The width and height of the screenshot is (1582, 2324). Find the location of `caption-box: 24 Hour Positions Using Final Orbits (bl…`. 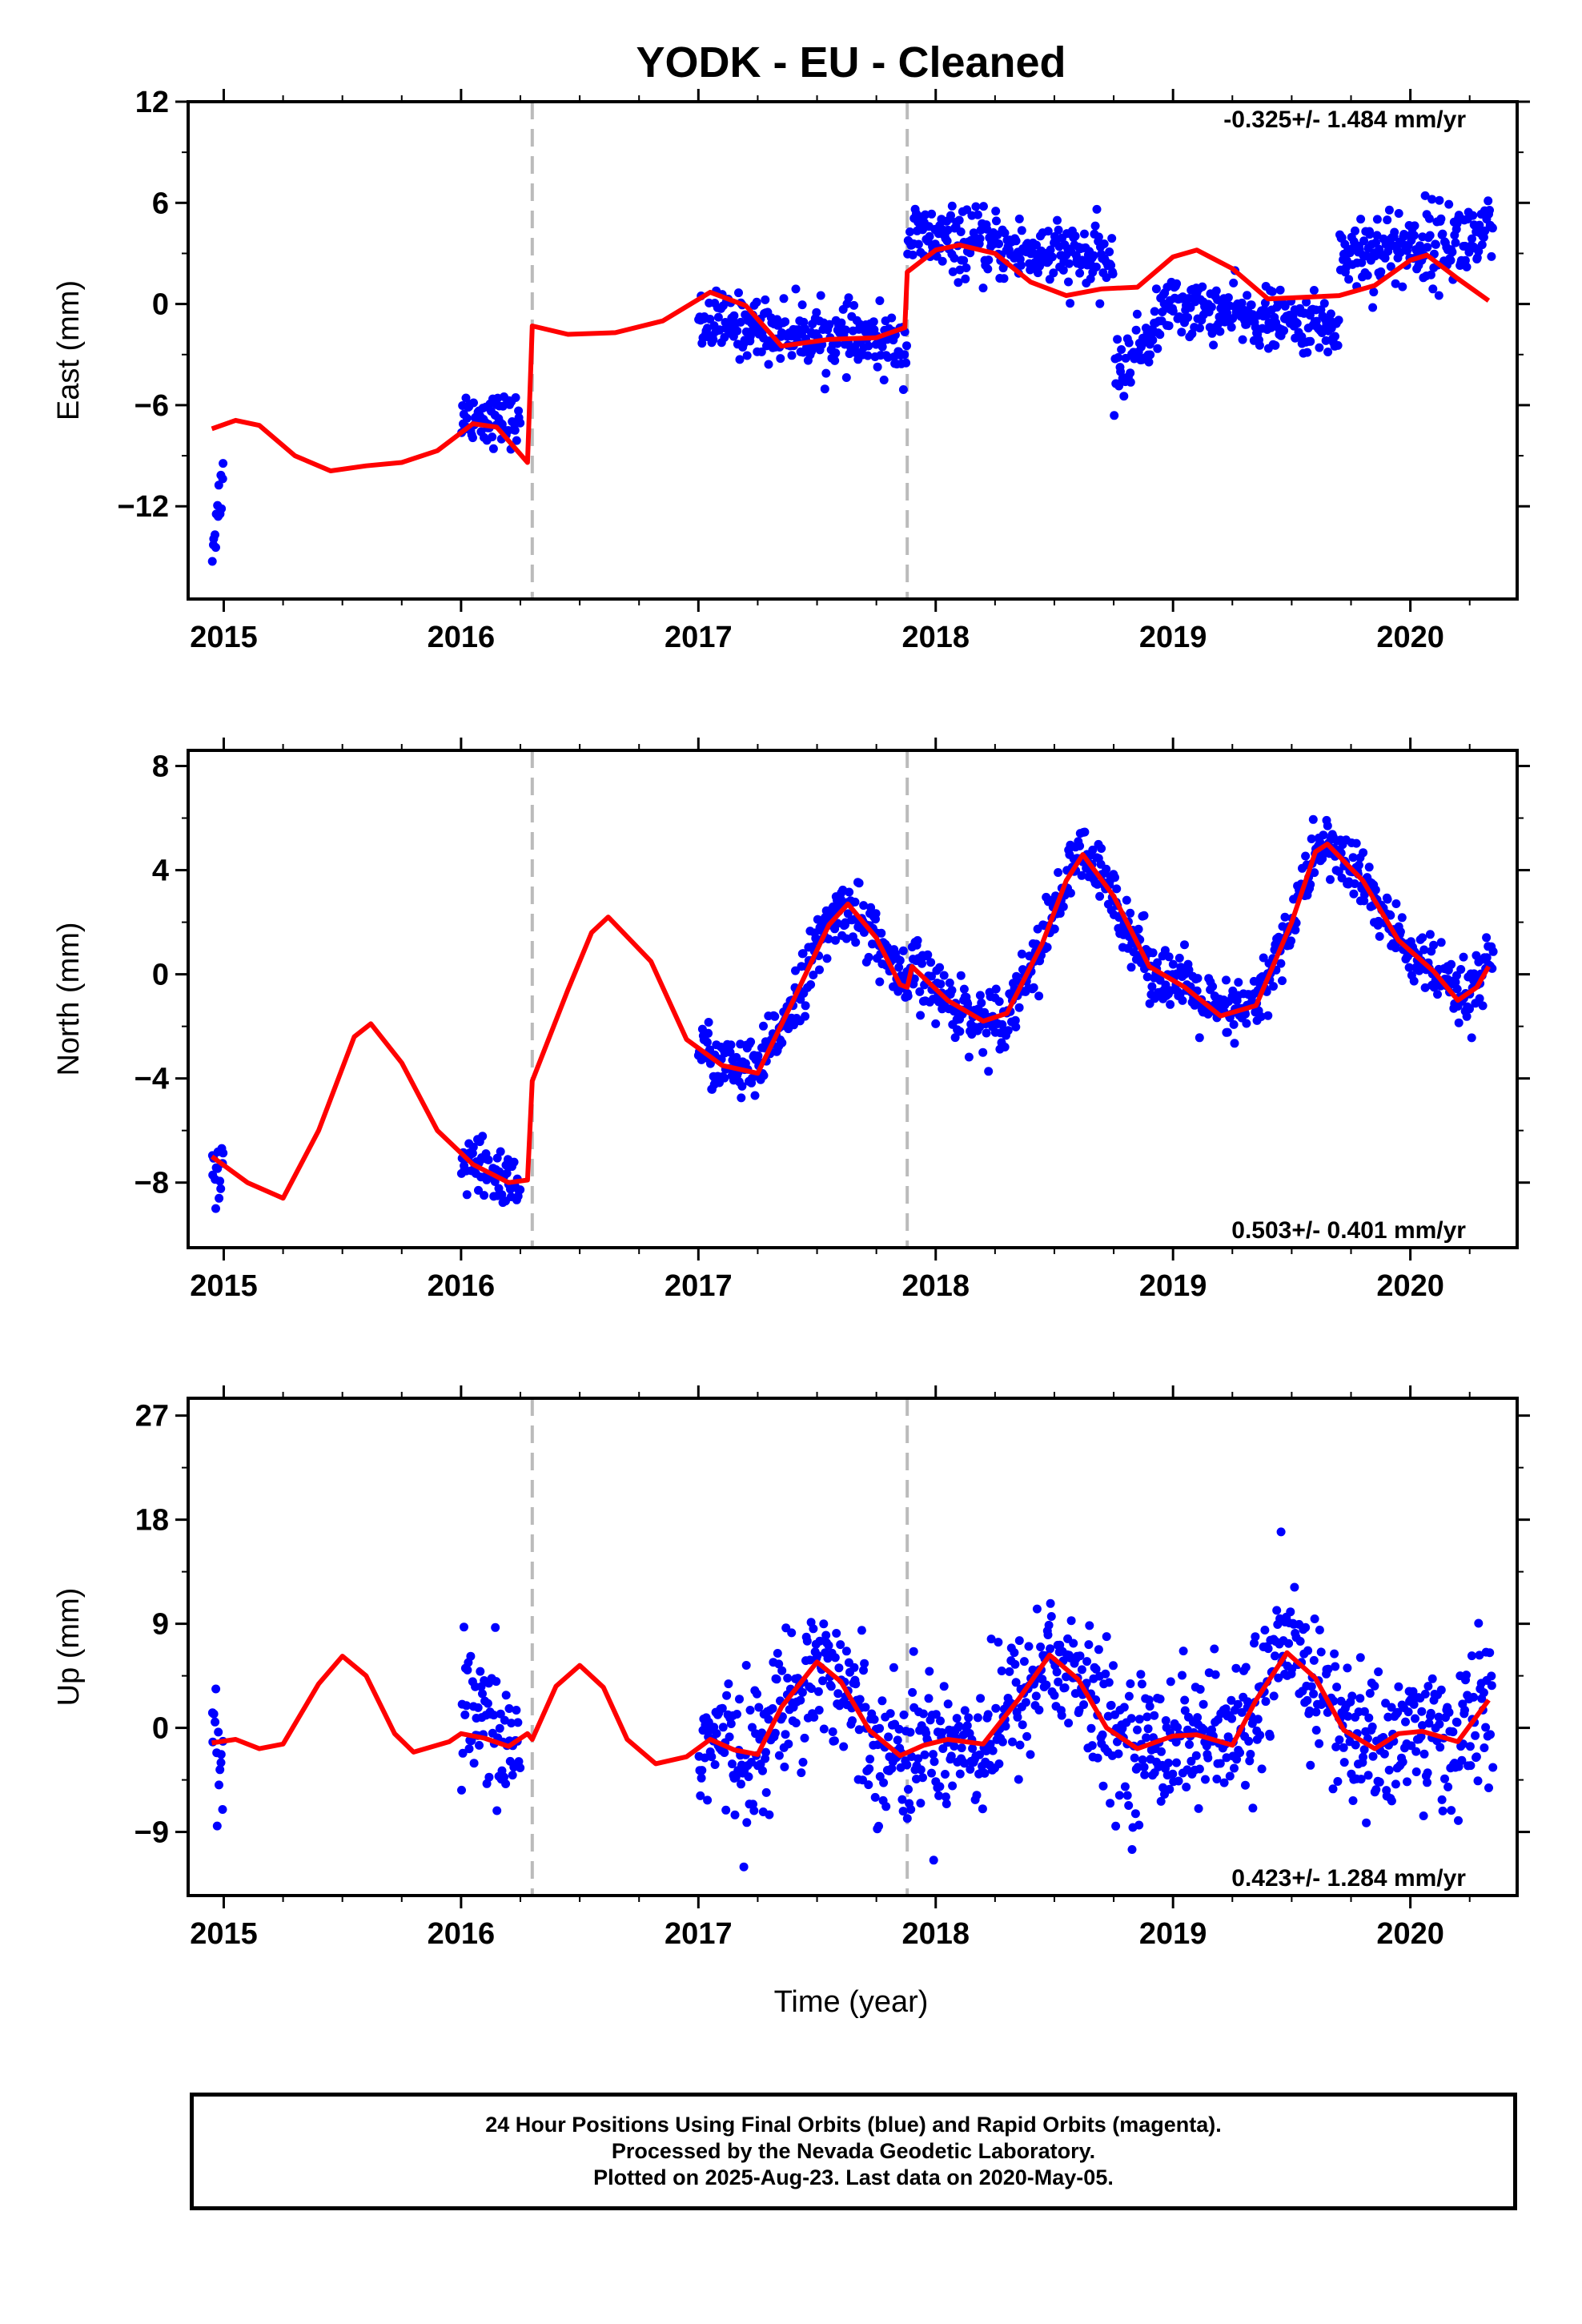

caption-box: 24 Hour Positions Using Final Orbits (bl… is located at coordinates (853, 2151).